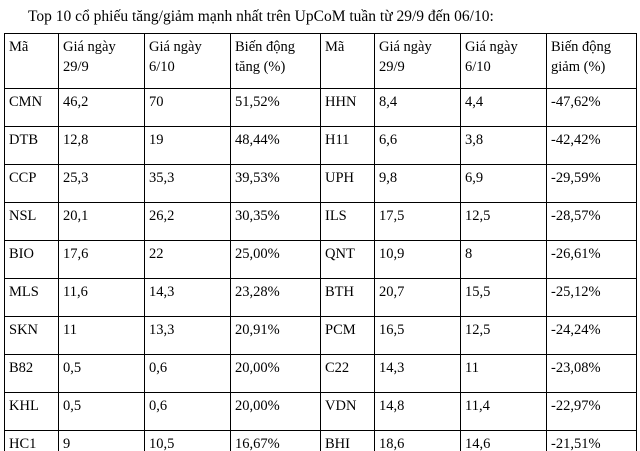 This screenshot has width=640, height=451. Describe the element at coordinates (591, 146) in the screenshot. I see `table-cell: -42,42%` at that location.